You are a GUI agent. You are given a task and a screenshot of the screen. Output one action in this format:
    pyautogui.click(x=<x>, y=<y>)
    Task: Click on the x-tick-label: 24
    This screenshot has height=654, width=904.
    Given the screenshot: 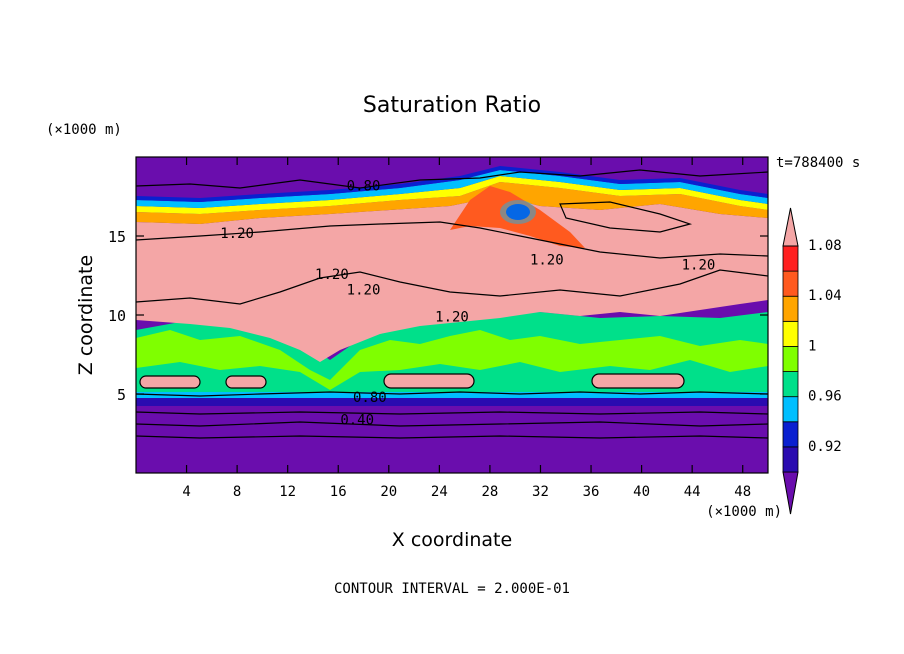 What is the action you would take?
    pyautogui.click(x=439, y=492)
    